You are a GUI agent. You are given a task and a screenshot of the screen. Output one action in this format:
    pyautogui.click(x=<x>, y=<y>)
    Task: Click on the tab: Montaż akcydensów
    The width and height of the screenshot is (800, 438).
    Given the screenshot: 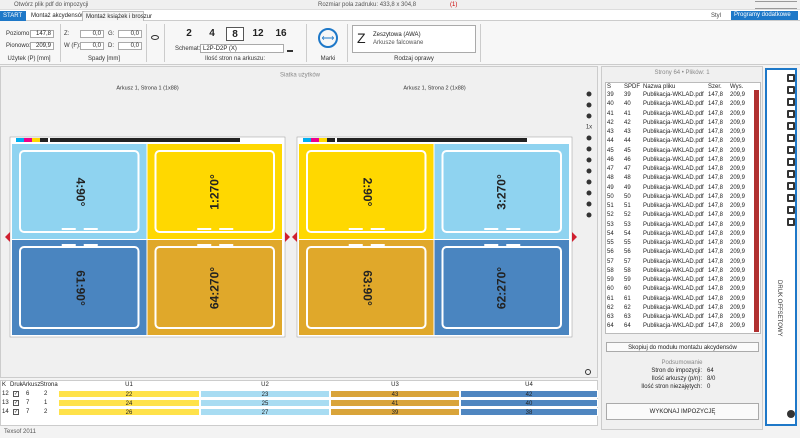 What is the action you would take?
    pyautogui.click(x=58, y=16)
    